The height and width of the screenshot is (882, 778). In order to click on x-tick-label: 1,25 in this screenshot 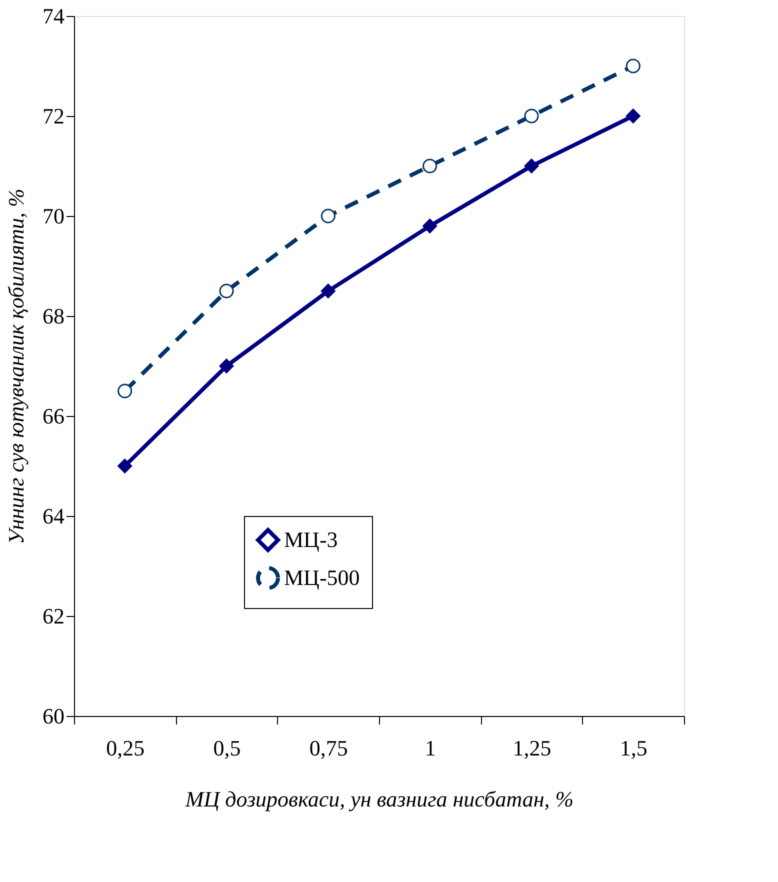, I will do `click(532, 748)`.